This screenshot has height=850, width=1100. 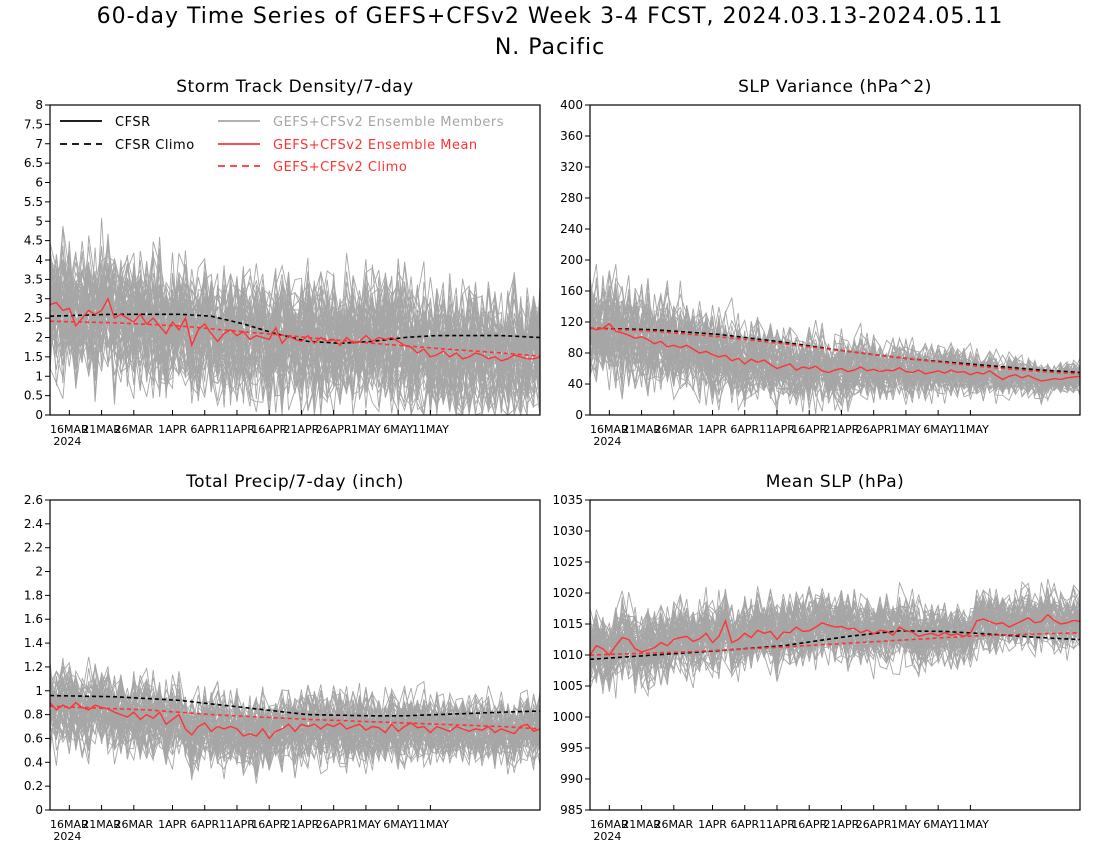 I want to click on legend-label: GEFS+CFSv2 Ensemble Mean, so click(x=375, y=145).